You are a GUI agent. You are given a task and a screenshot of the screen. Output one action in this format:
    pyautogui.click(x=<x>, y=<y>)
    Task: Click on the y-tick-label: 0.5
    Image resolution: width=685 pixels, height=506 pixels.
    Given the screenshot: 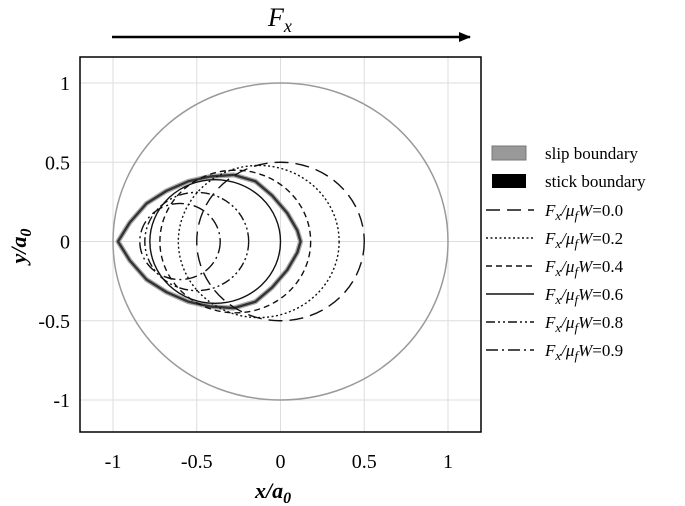 What is the action you would take?
    pyautogui.click(x=57, y=163)
    